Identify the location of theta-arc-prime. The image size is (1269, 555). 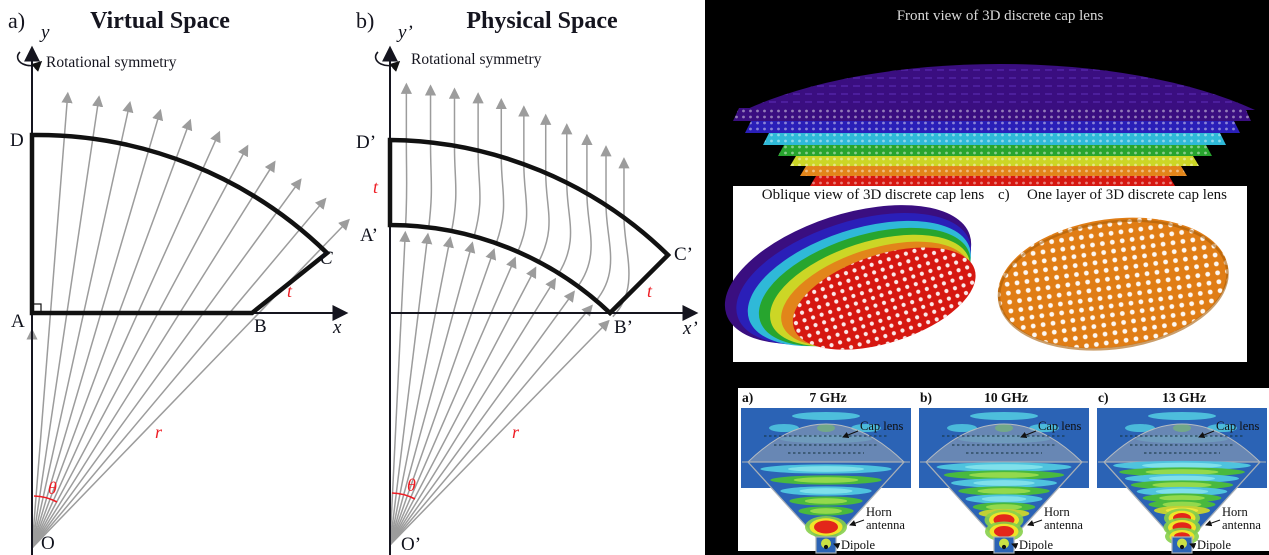
(403, 496).